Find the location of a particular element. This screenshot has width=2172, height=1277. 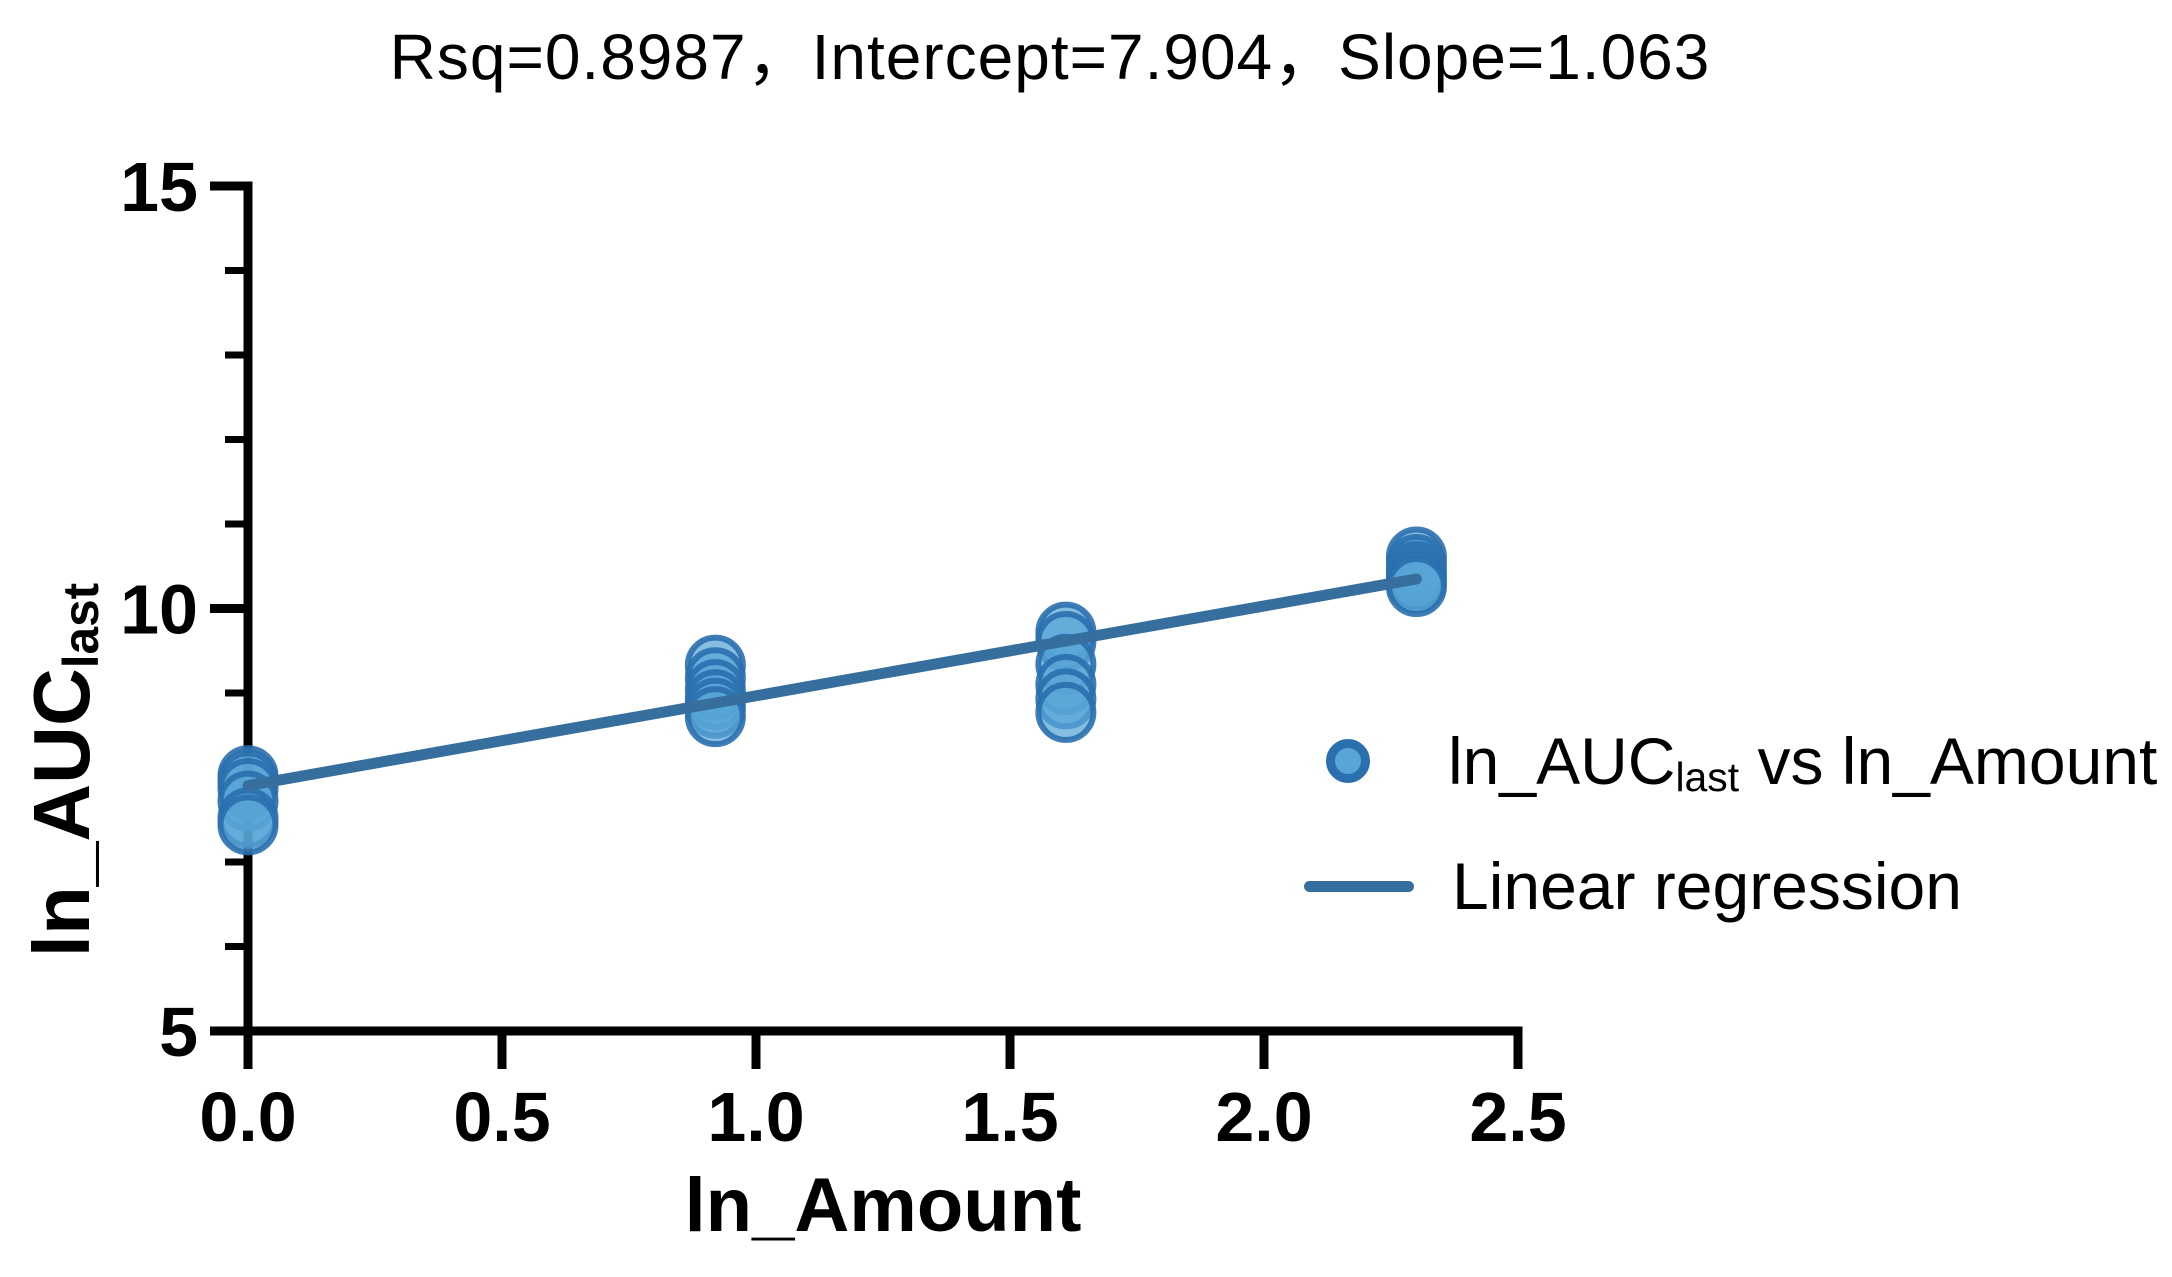

legend-label-subscript: last is located at coordinates (1707, 777).